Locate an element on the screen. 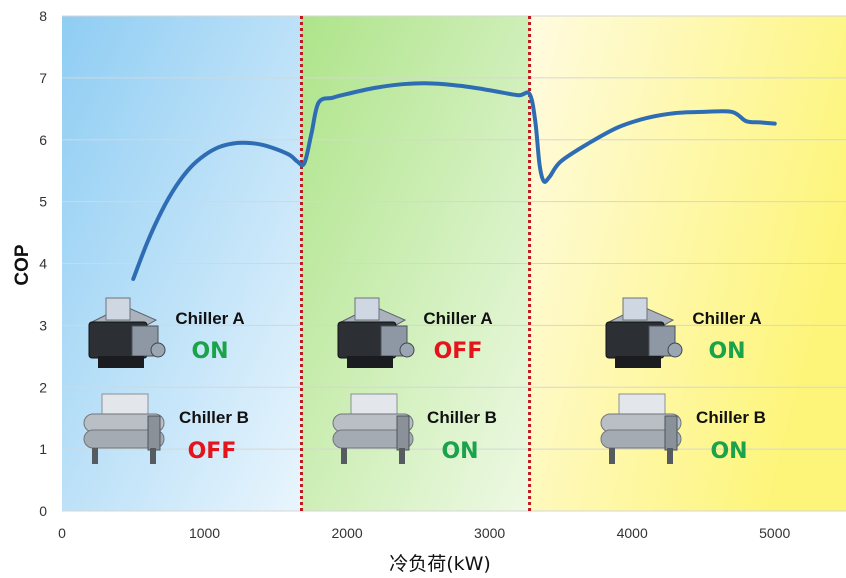  x-tick-label: 1000 is located at coordinates (204, 533).